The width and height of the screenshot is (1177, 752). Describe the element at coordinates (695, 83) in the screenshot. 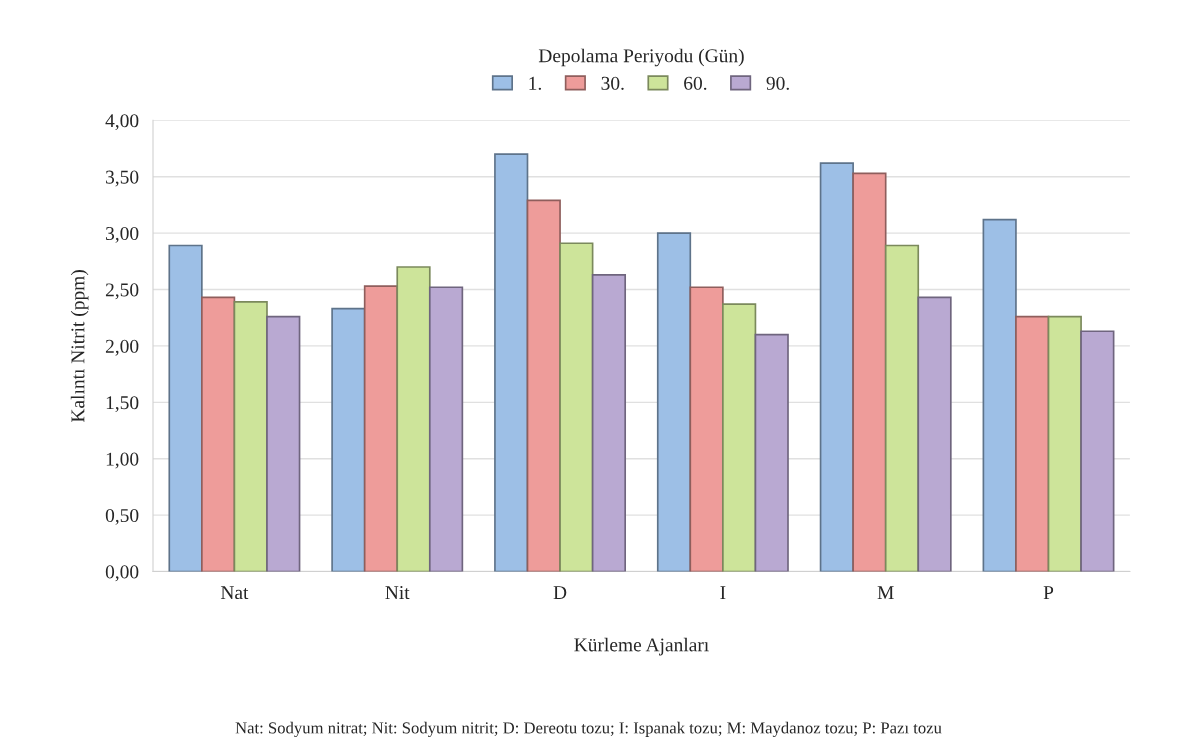

I see `legend-label: 60.` at that location.